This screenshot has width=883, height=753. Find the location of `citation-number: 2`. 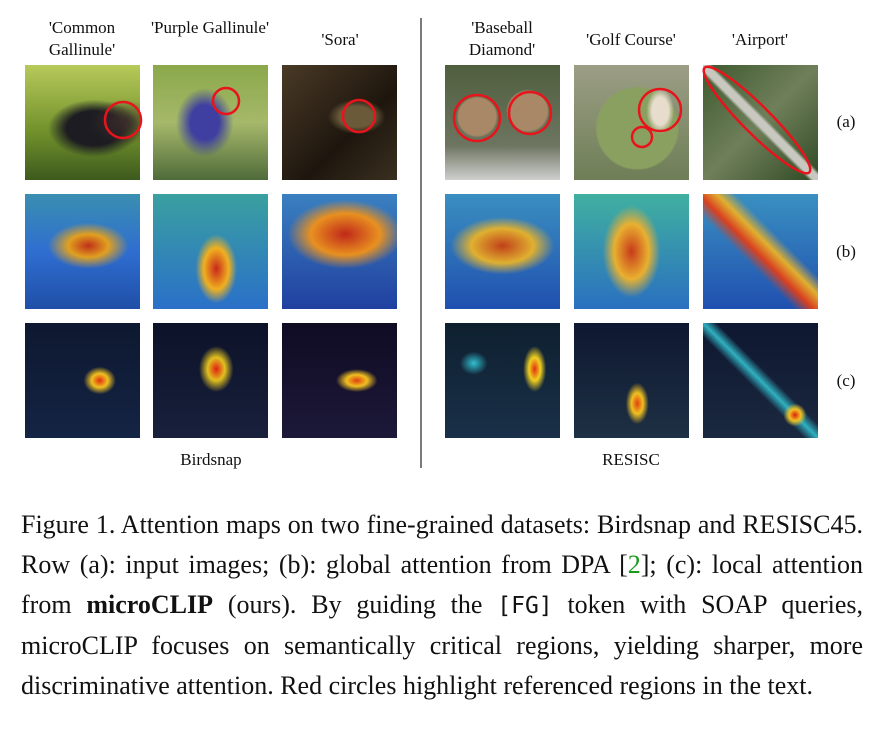

citation-number: 2 is located at coordinates (634, 564).